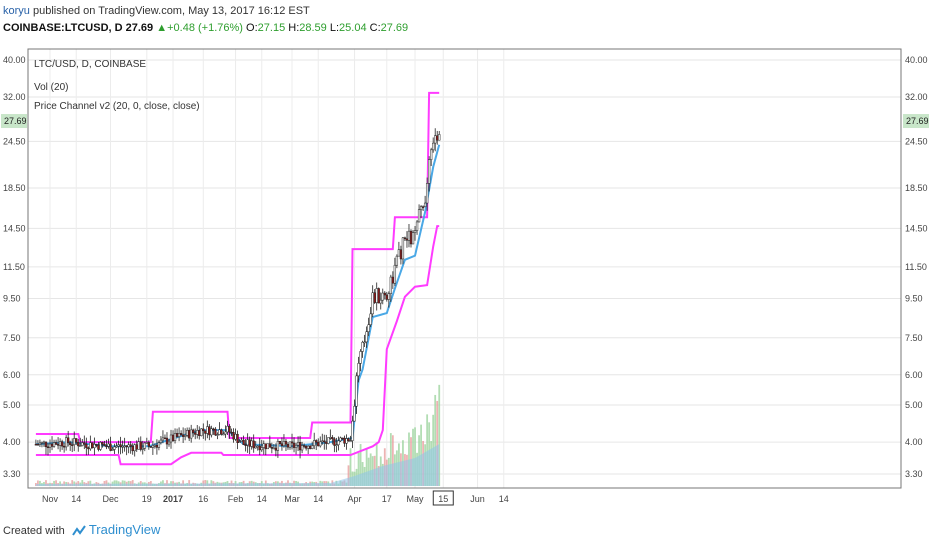 This screenshot has width=932, height=550. What do you see at coordinates (147, 499) in the screenshot?
I see `x-tick-label: 19` at bounding box center [147, 499].